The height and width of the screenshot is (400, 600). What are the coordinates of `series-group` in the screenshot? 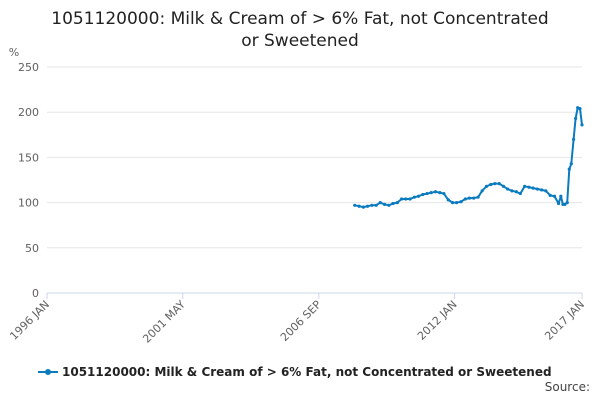 It's located at (468, 157).